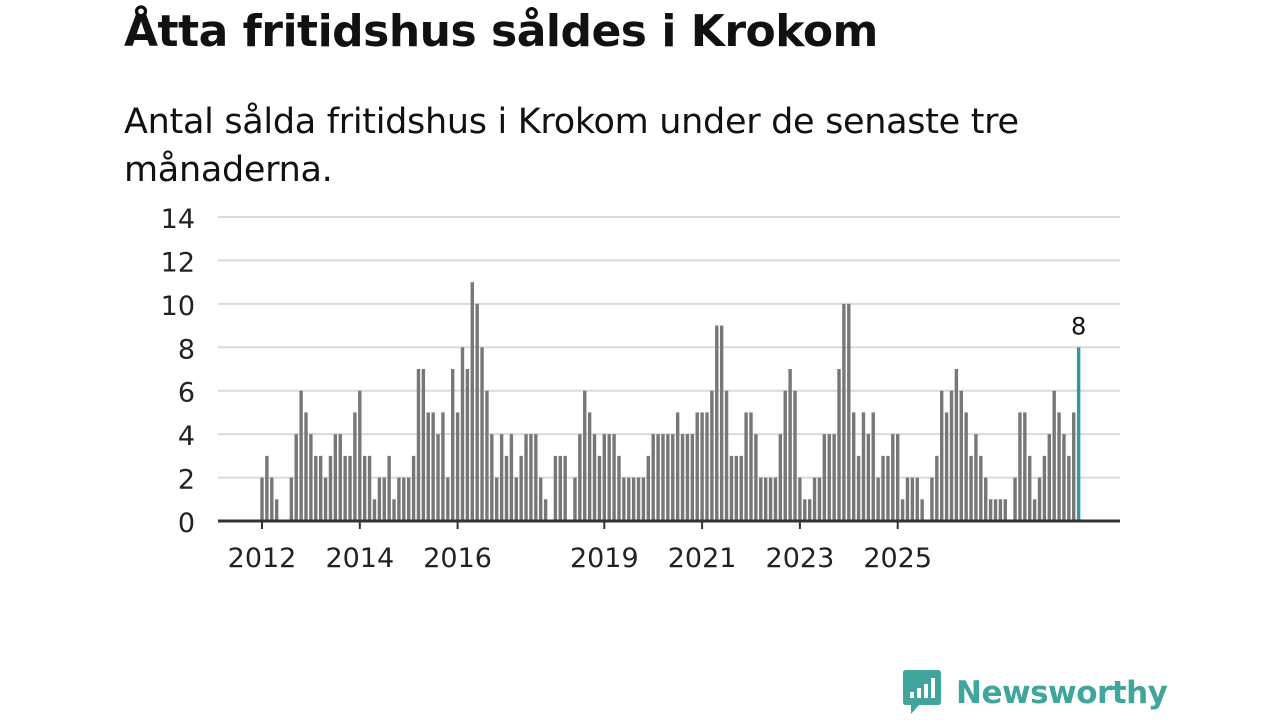 This screenshot has height=720, width=1280. I want to click on y-tick-label: 2, so click(186, 480).